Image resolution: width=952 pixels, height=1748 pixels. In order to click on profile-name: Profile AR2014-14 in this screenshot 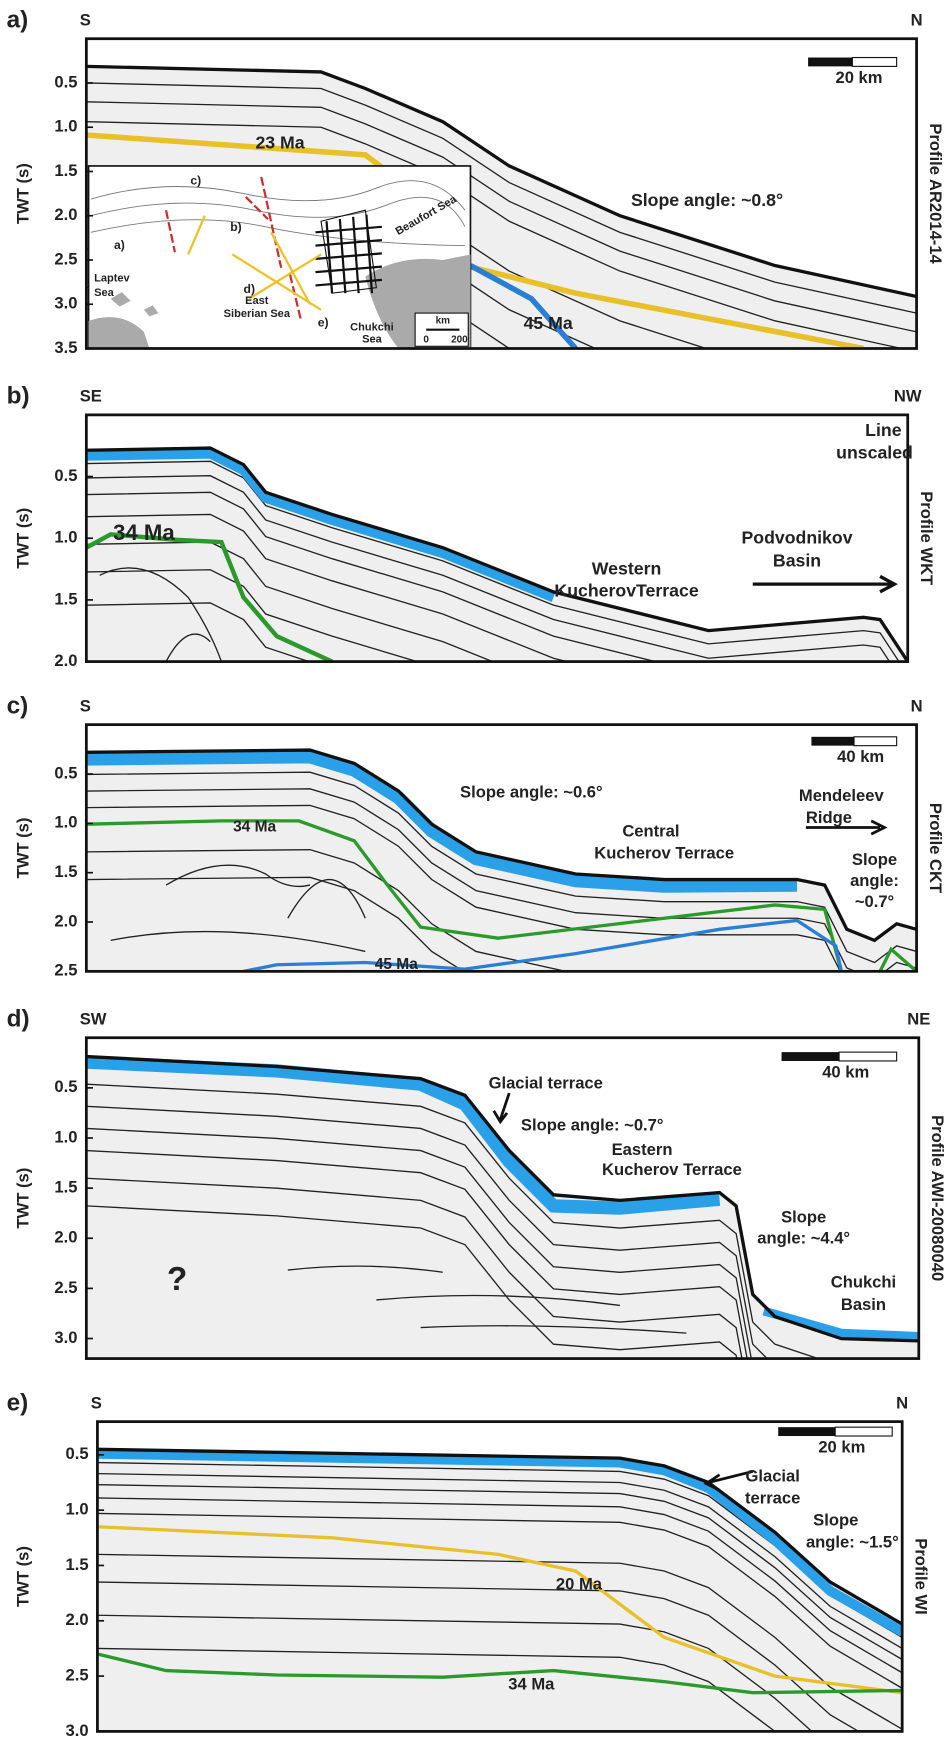, I will do `click(935, 193)`.